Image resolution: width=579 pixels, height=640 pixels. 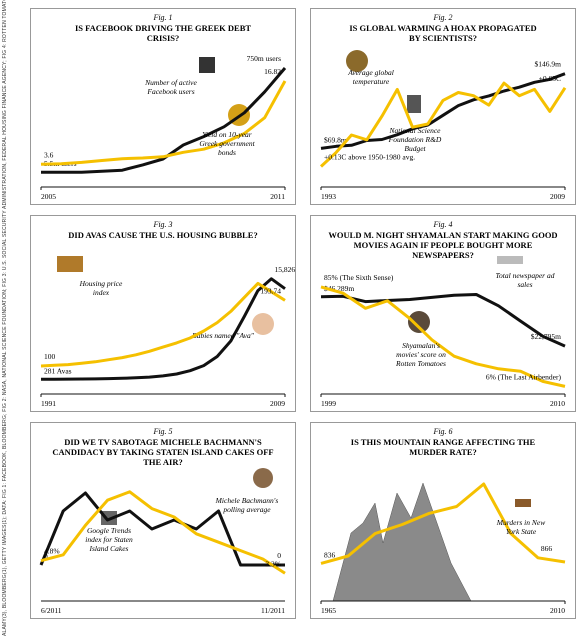 What do you see at coordinates (163, 235) in the screenshot?
I see `chart-title: DID AVAS CAUSE THE U.S. HOUSING BUBBLE?` at bounding box center [163, 235].